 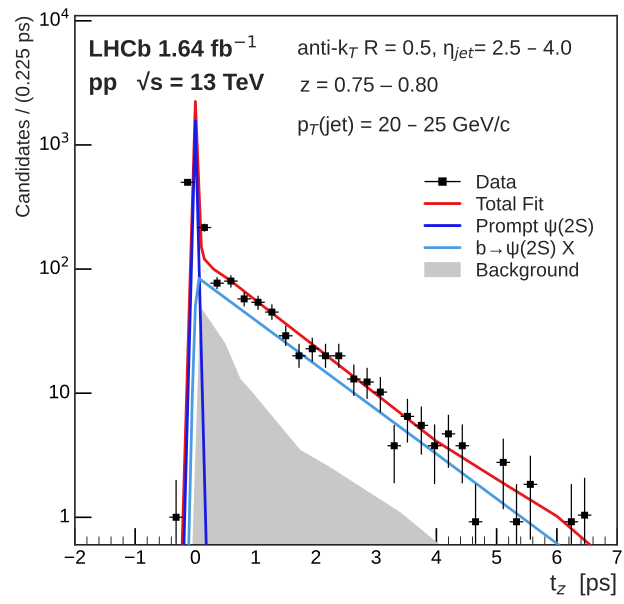 I want to click on legend-label: Prompt ψ(2S), so click(x=535, y=227).